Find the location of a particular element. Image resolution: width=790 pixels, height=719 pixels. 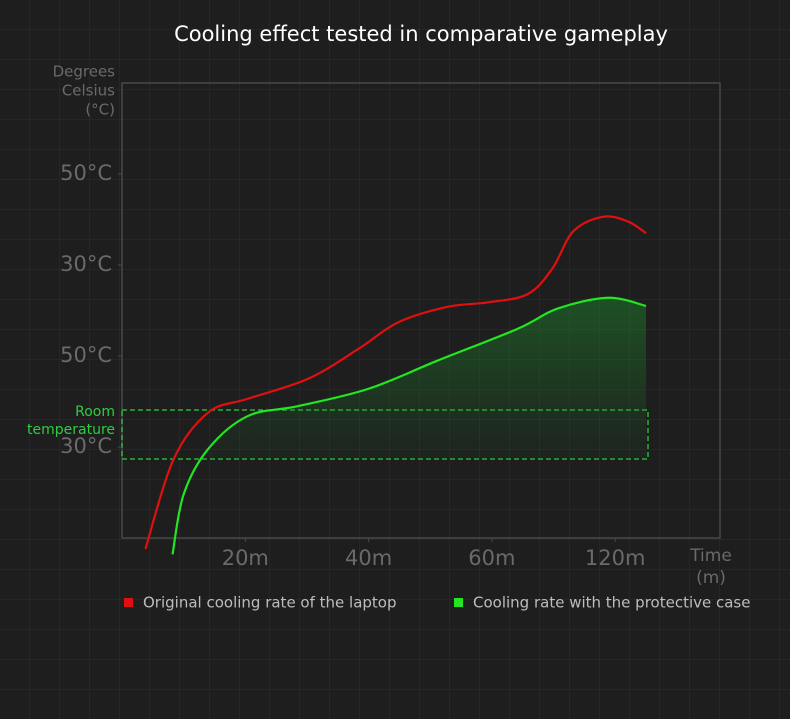

x-tick-label: 60m is located at coordinates (491, 558).